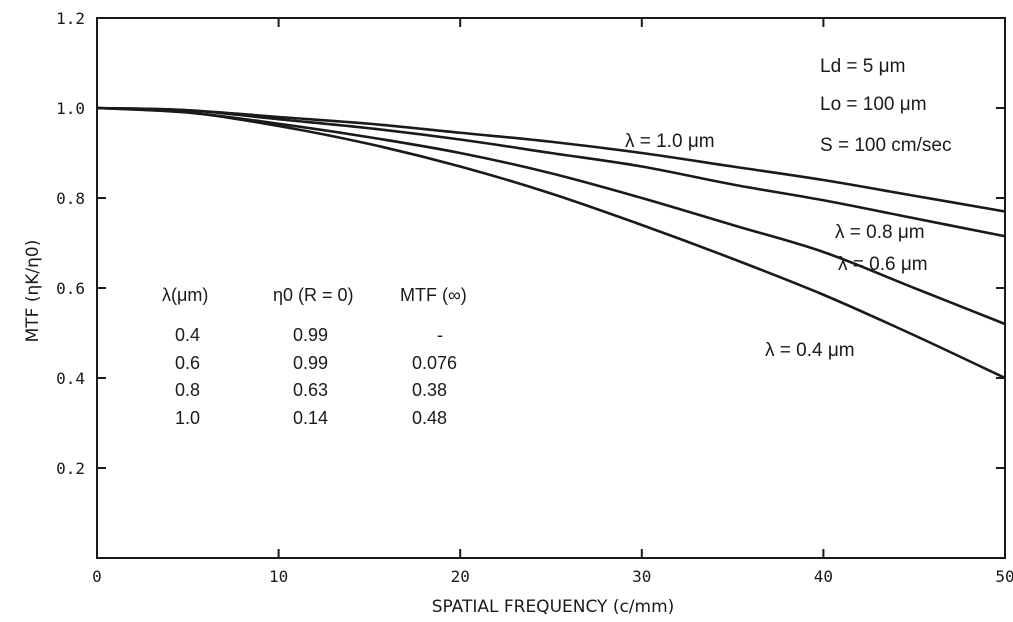 This screenshot has width=1013, height=622. I want to click on x-tick-label: 10, so click(278, 576).